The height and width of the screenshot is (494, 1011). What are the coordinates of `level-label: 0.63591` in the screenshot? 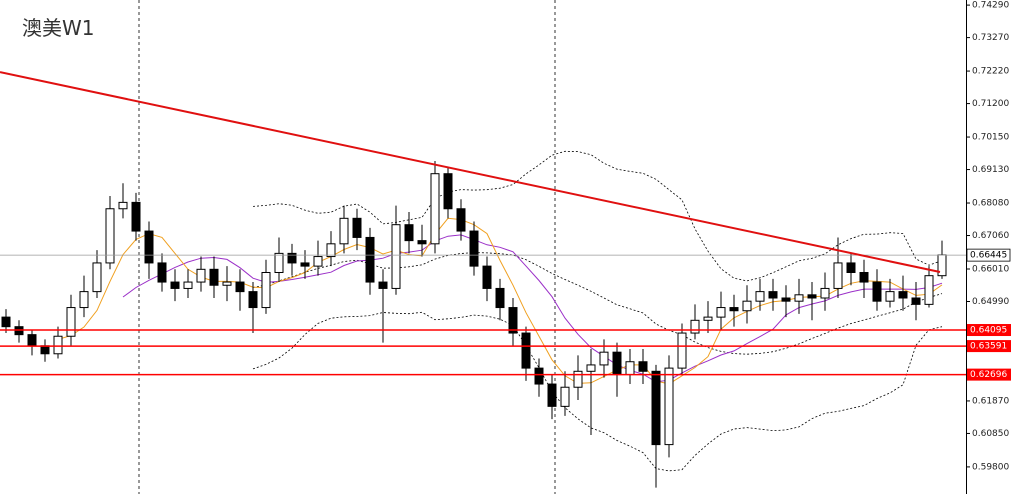 It's located at (988, 347).